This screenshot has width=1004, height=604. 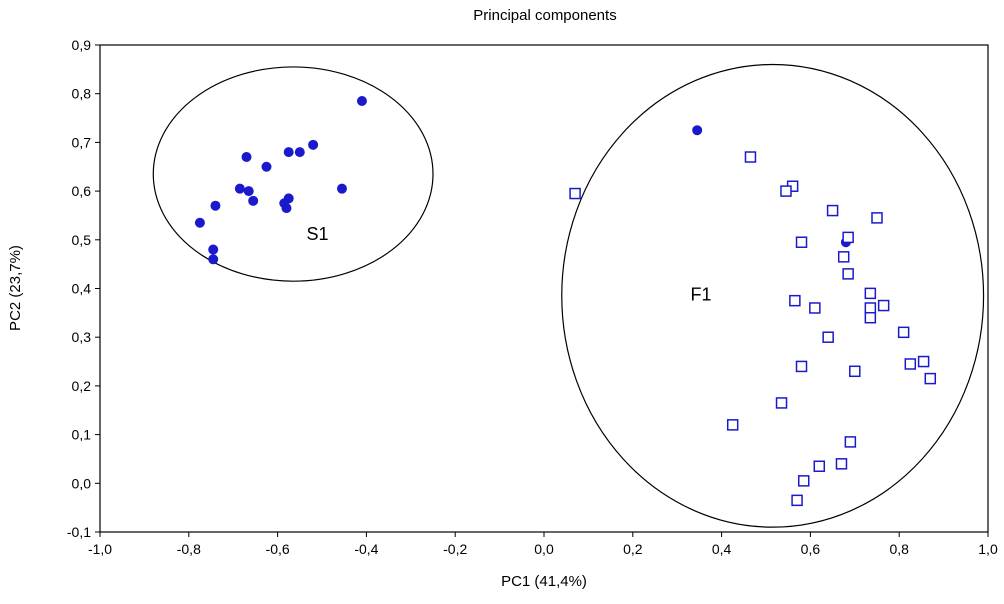 I want to click on y-axis-label: PC2 (23,7%), so click(x=15, y=288).